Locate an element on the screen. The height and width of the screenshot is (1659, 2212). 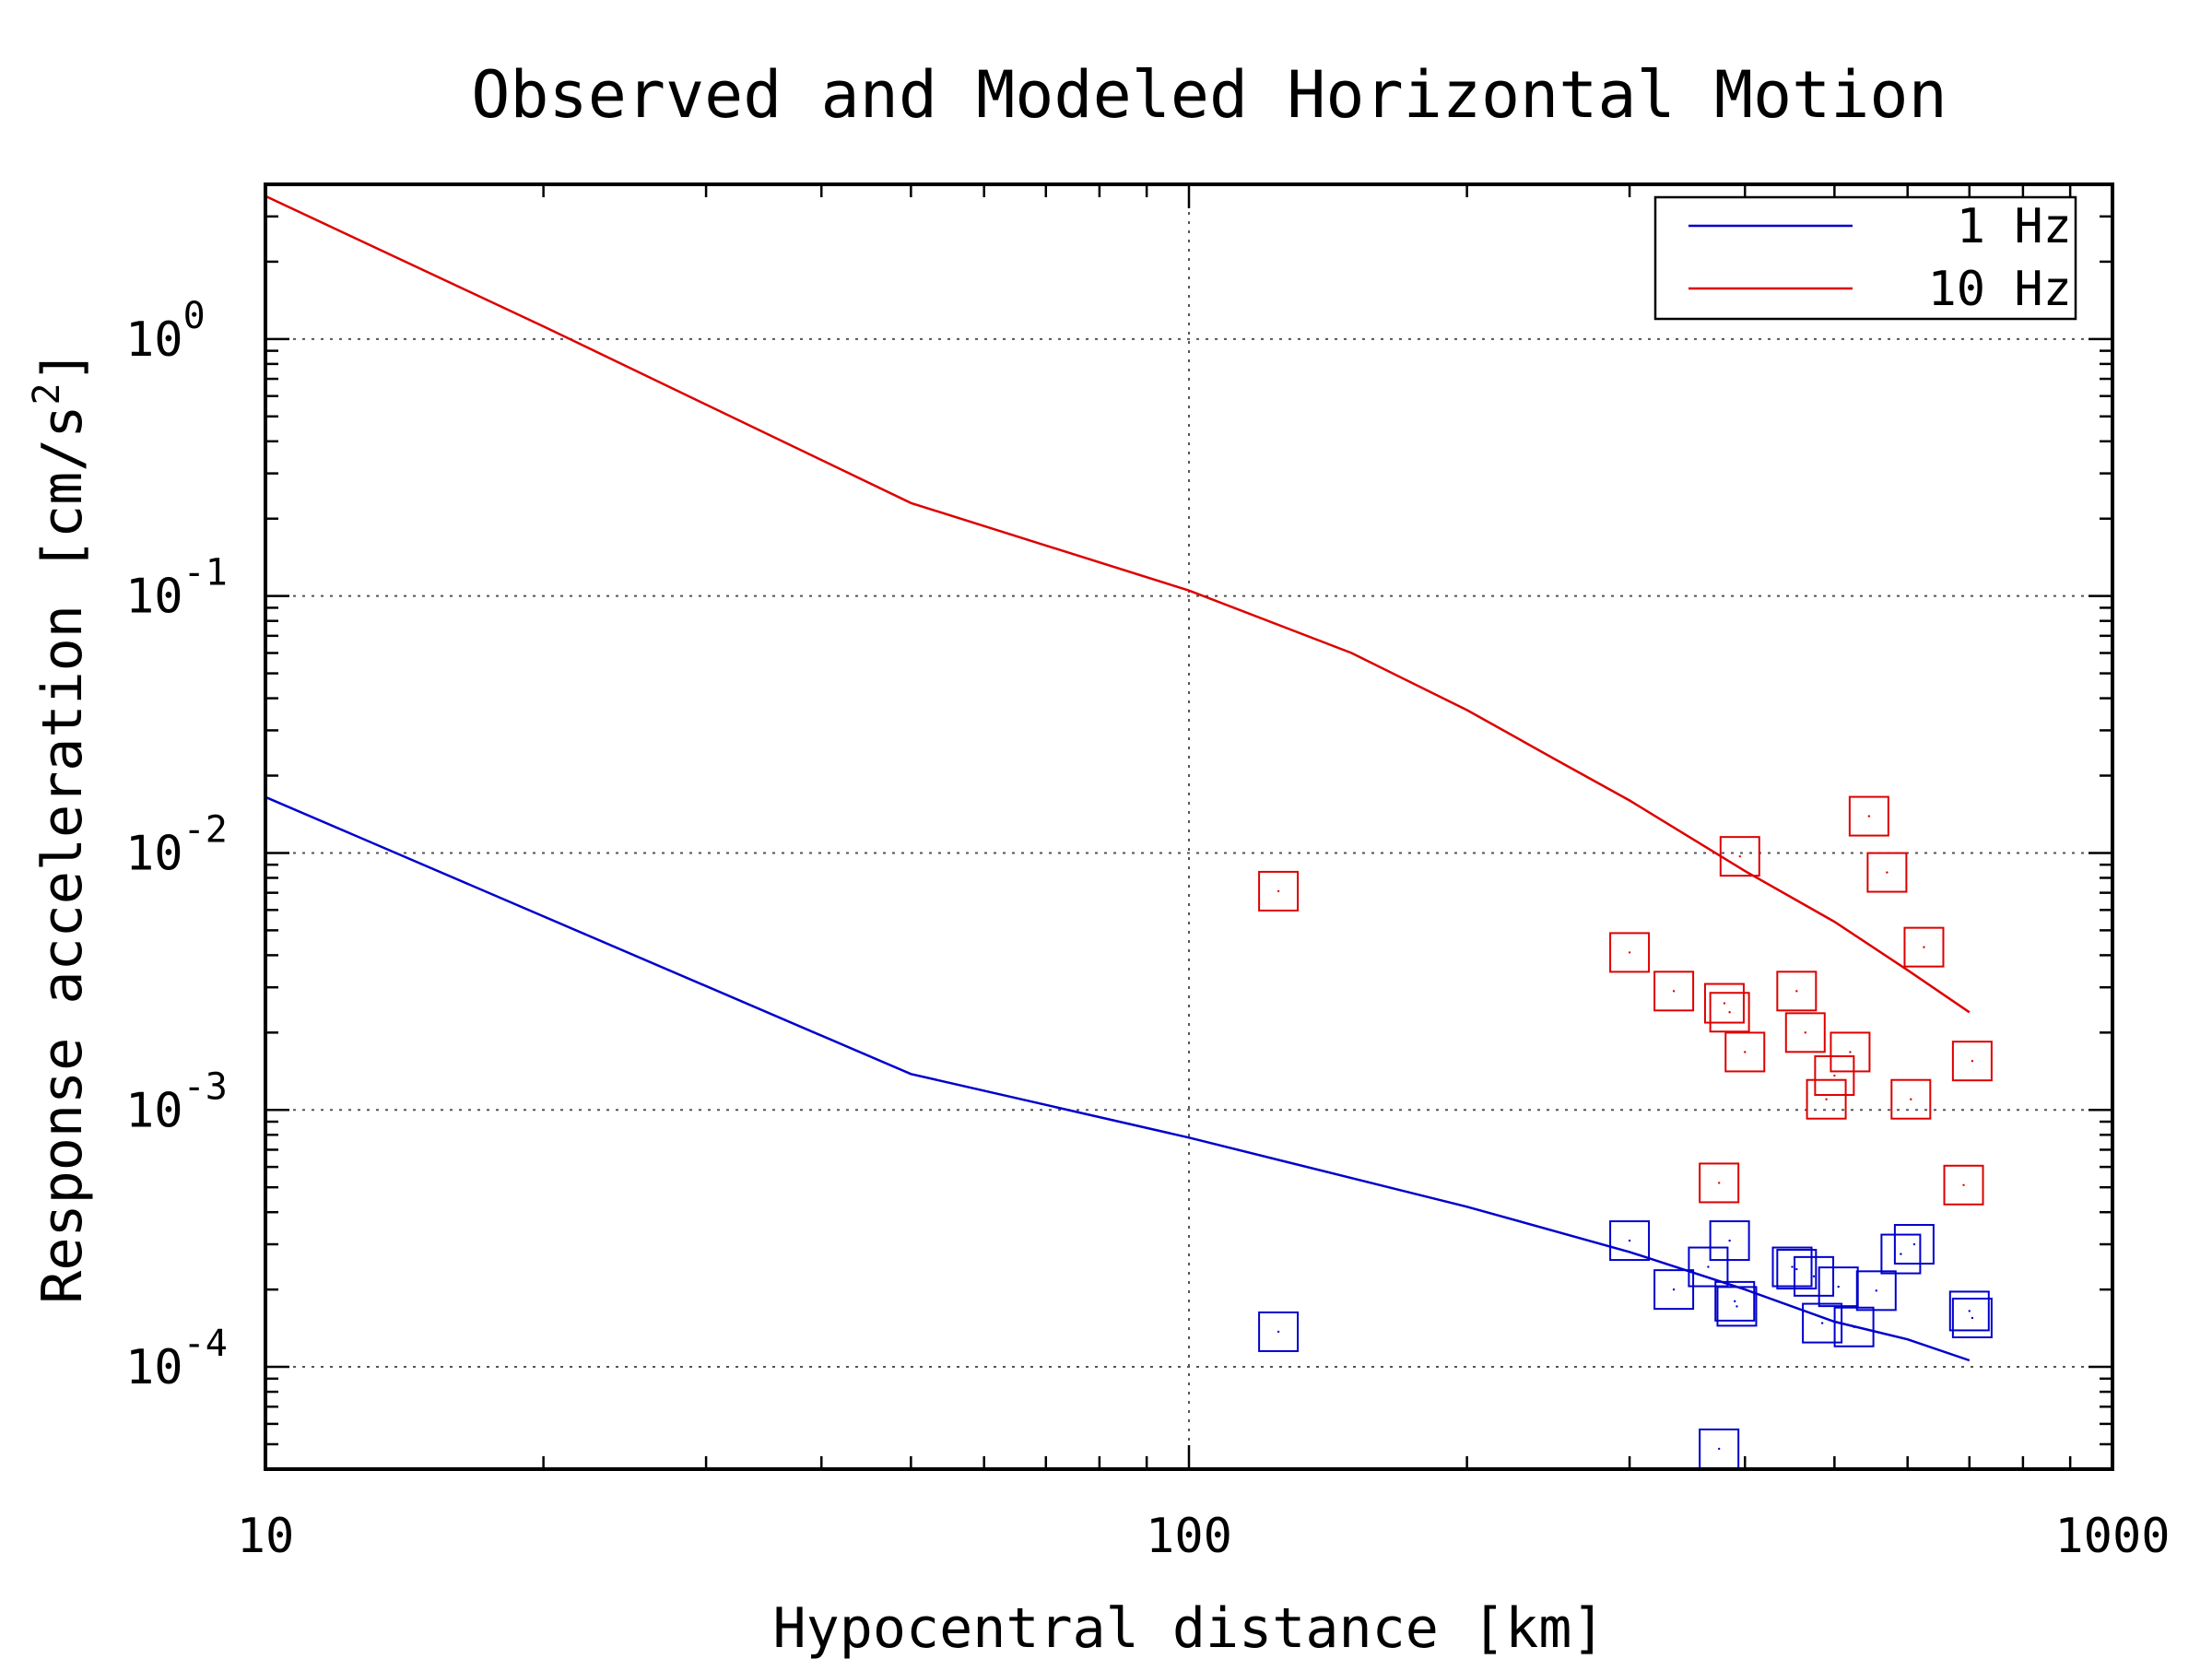
y-tick-exponent: -1 is located at coordinates (205, 573).